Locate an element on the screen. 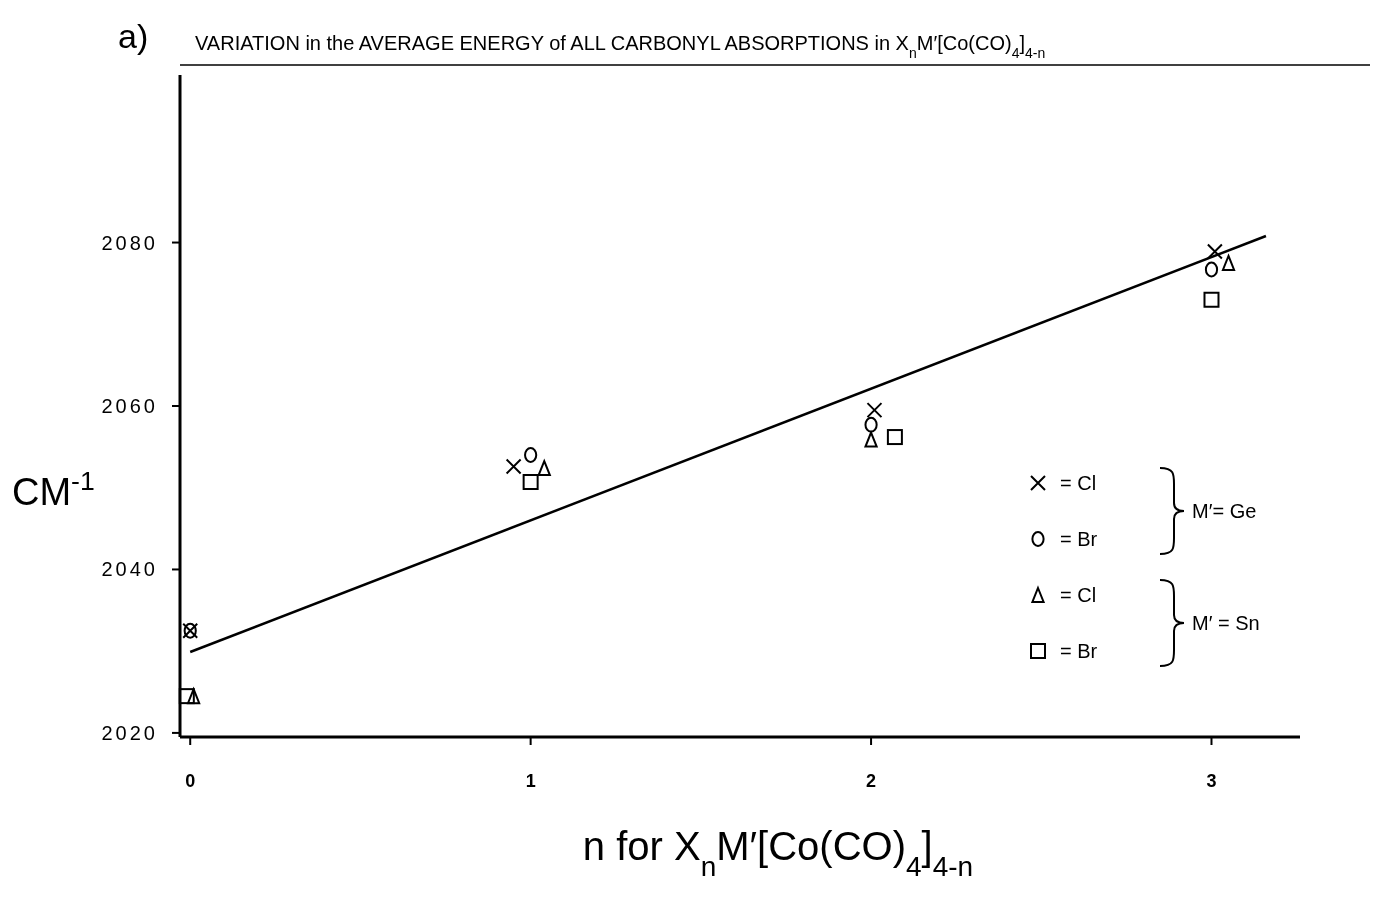 This screenshot has width=1384, height=898. x-axis-title: n for X$_{n}$M′[Co(CO)$_{4}$]$_{4-n}$ is located at coordinates (778, 853).